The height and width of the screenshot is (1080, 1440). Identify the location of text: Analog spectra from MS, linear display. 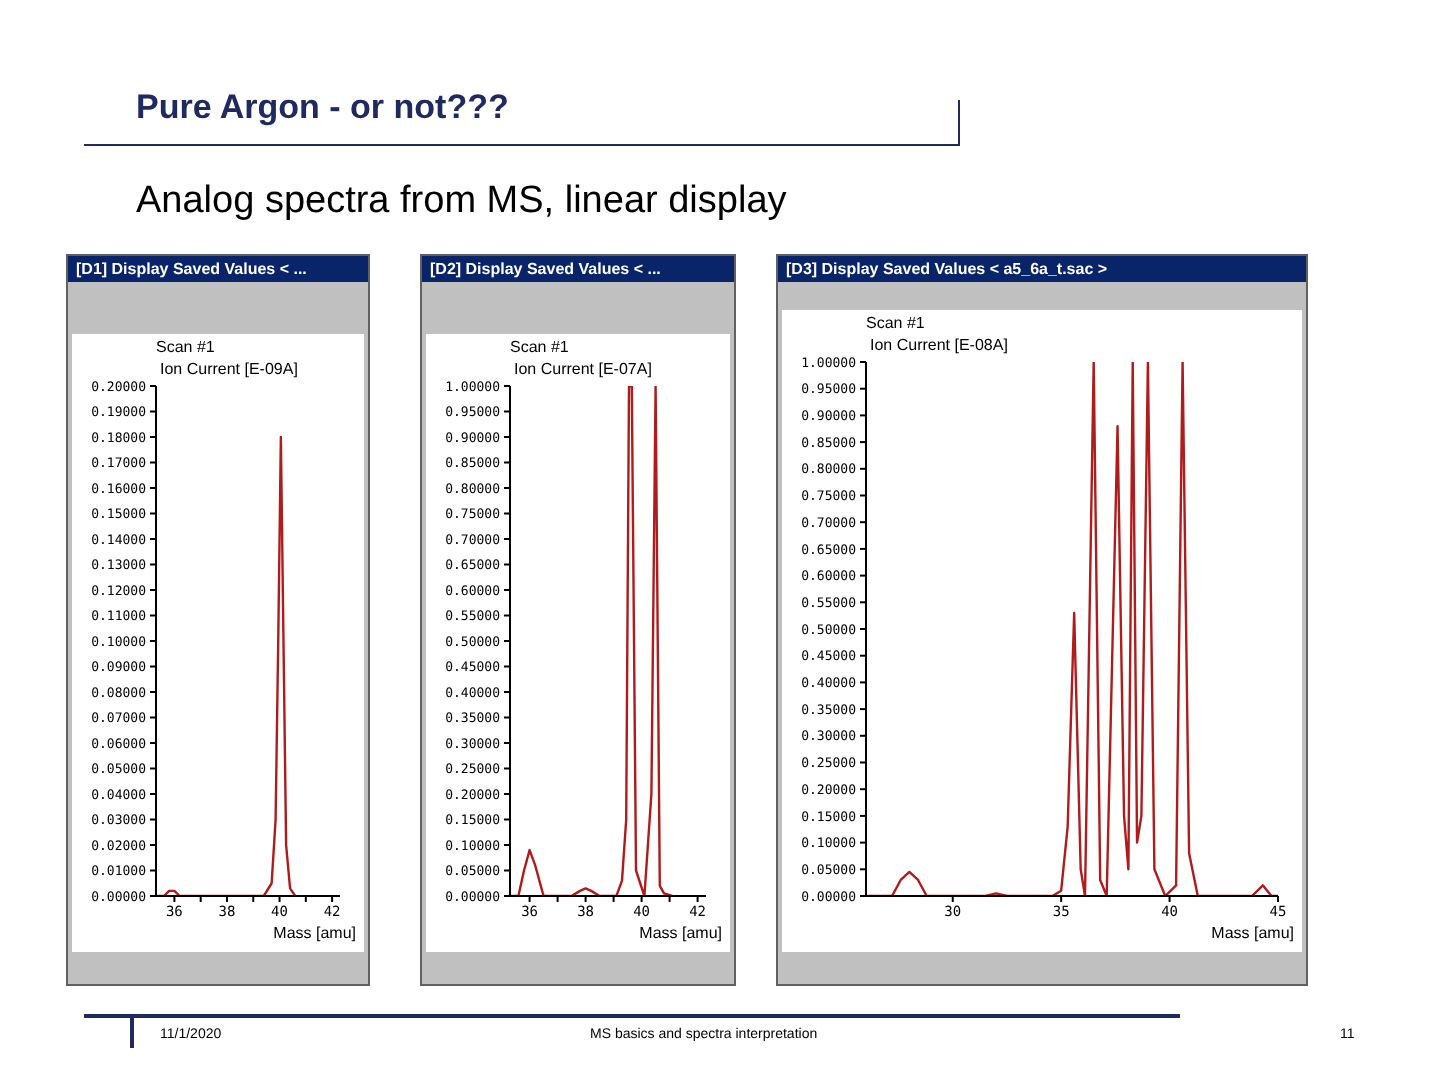
(461, 202).